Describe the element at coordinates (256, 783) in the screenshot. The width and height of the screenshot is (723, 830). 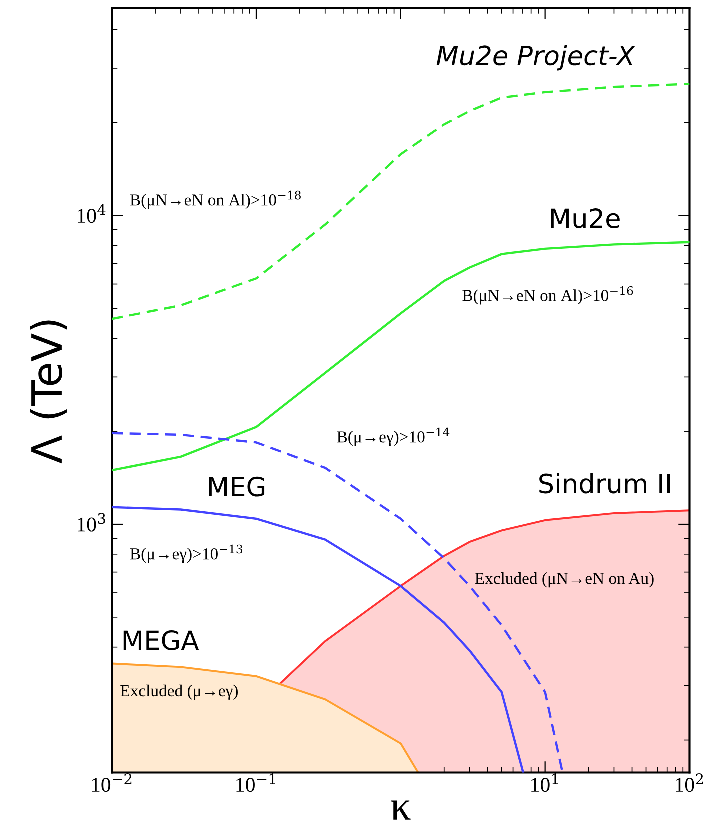
I see `x-tick-label: 10$^{−1}$` at that location.